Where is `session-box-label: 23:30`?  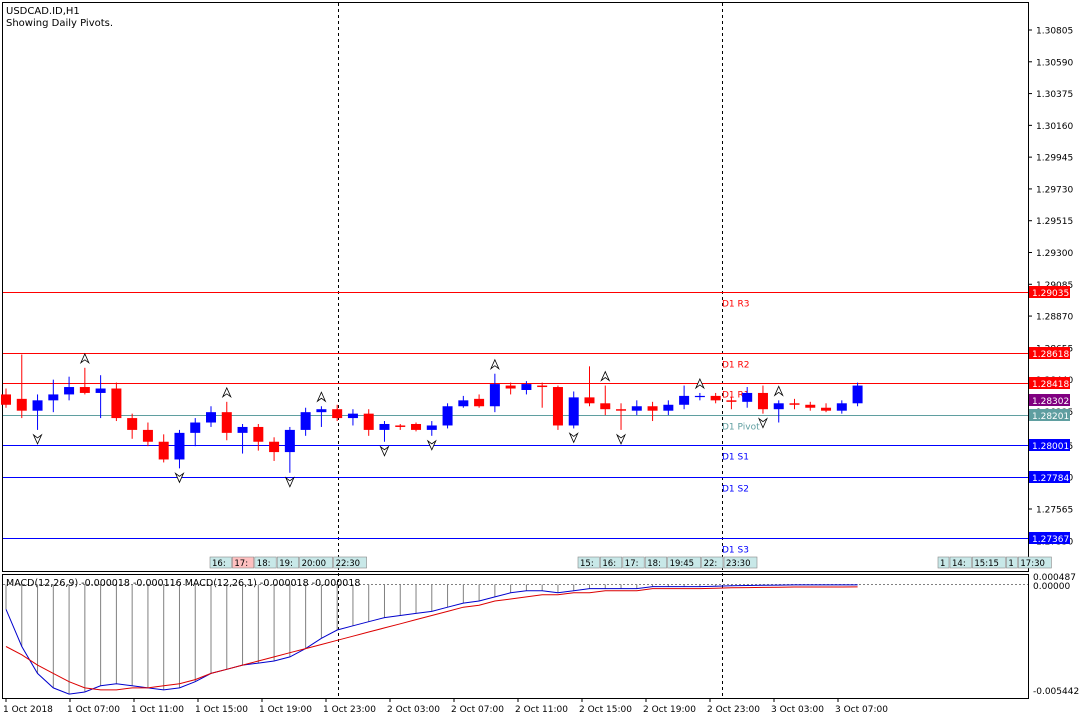 session-box-label: 23:30 is located at coordinates (738, 564).